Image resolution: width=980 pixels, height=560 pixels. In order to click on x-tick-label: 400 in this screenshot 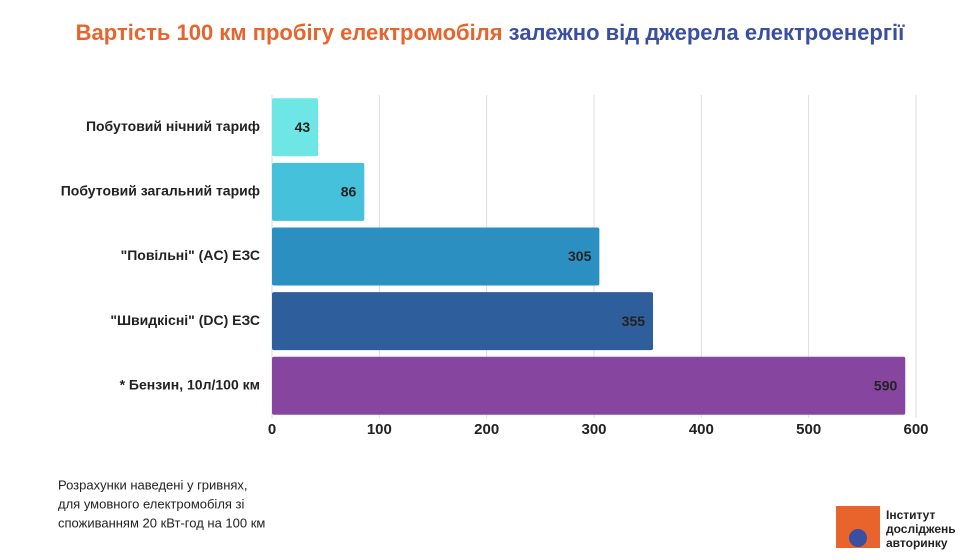, I will do `click(701, 429)`.